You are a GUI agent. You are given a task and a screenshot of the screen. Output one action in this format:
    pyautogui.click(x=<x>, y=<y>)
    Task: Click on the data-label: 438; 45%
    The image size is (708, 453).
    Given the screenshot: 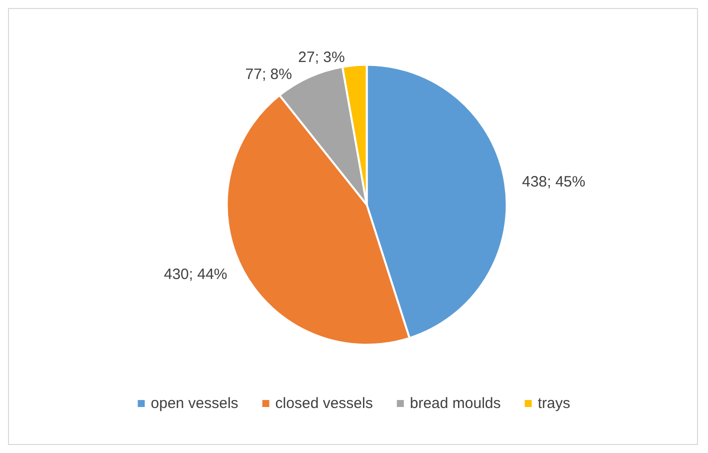 What is the action you would take?
    pyautogui.click(x=554, y=181)
    